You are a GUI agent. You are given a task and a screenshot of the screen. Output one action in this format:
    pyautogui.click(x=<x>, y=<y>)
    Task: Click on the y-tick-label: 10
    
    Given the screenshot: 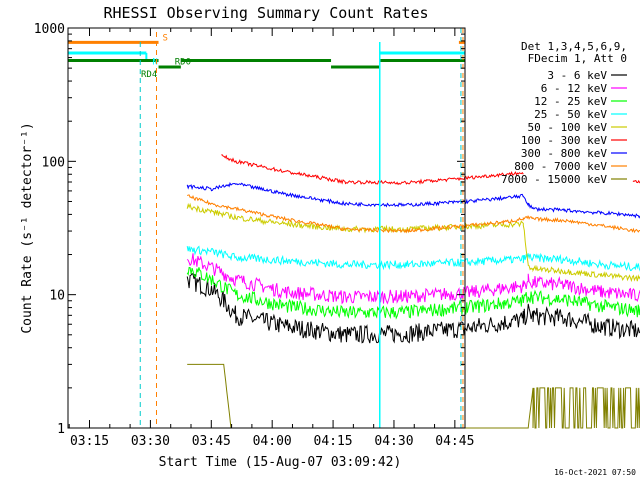 What is the action you would take?
    pyautogui.click(x=57, y=296)
    